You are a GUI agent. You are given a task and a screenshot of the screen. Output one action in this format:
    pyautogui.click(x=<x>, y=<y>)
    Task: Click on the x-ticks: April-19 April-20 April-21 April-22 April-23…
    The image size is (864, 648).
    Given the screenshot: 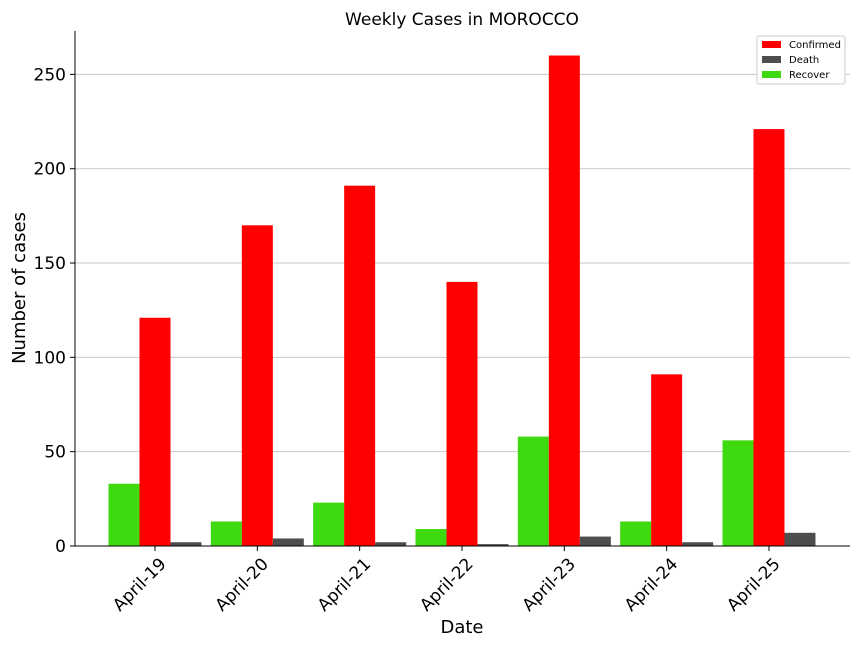 What is the action you would take?
    pyautogui.click(x=447, y=581)
    